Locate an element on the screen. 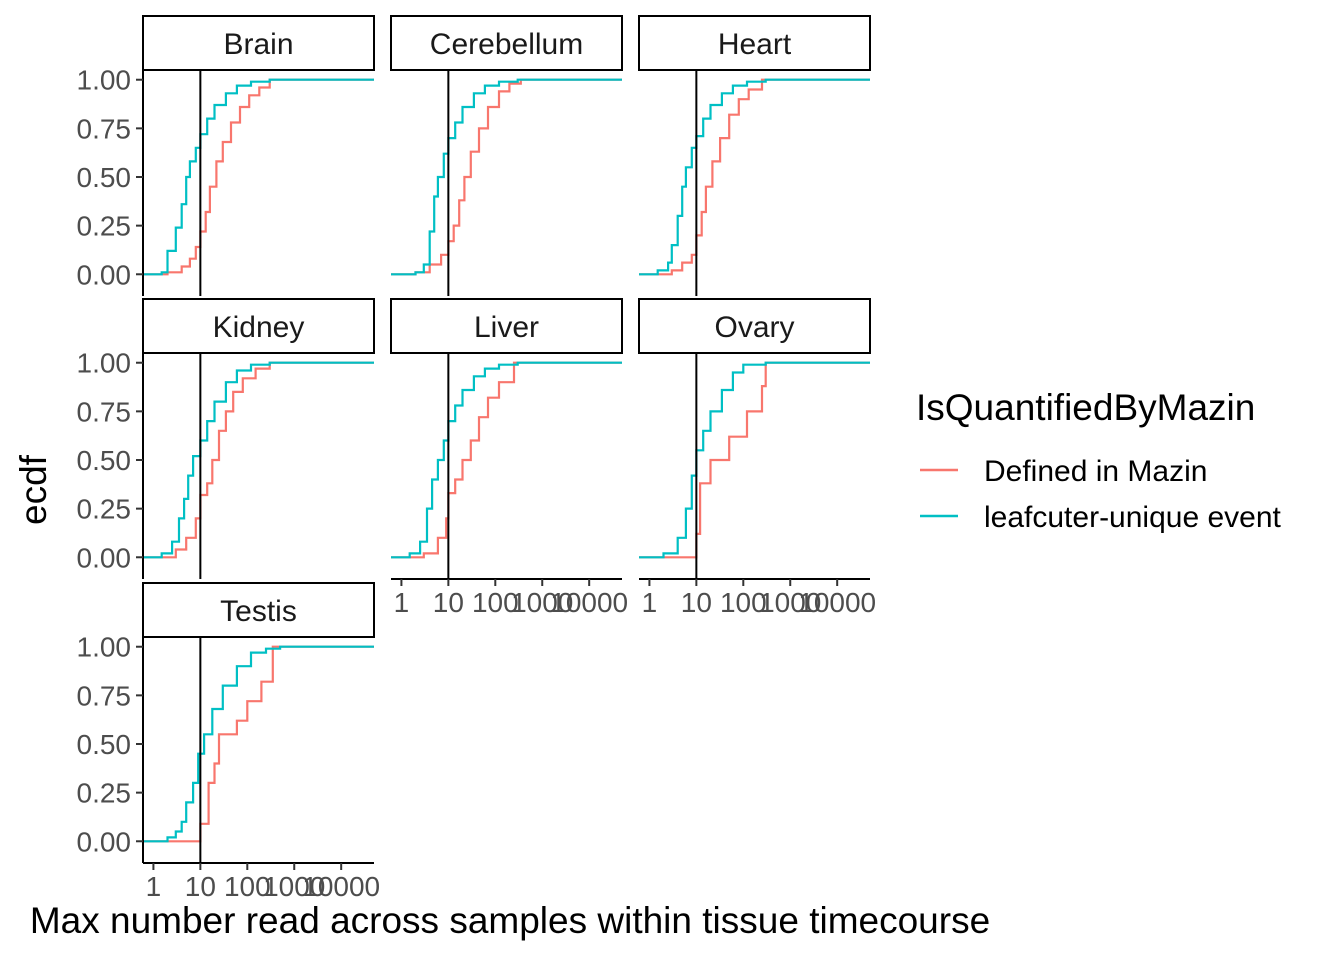 The height and width of the screenshot is (960, 1344). facet-kidney: Kidney 0.00 0.25 0.50 0.75 1.00 is located at coordinates (226, 438).